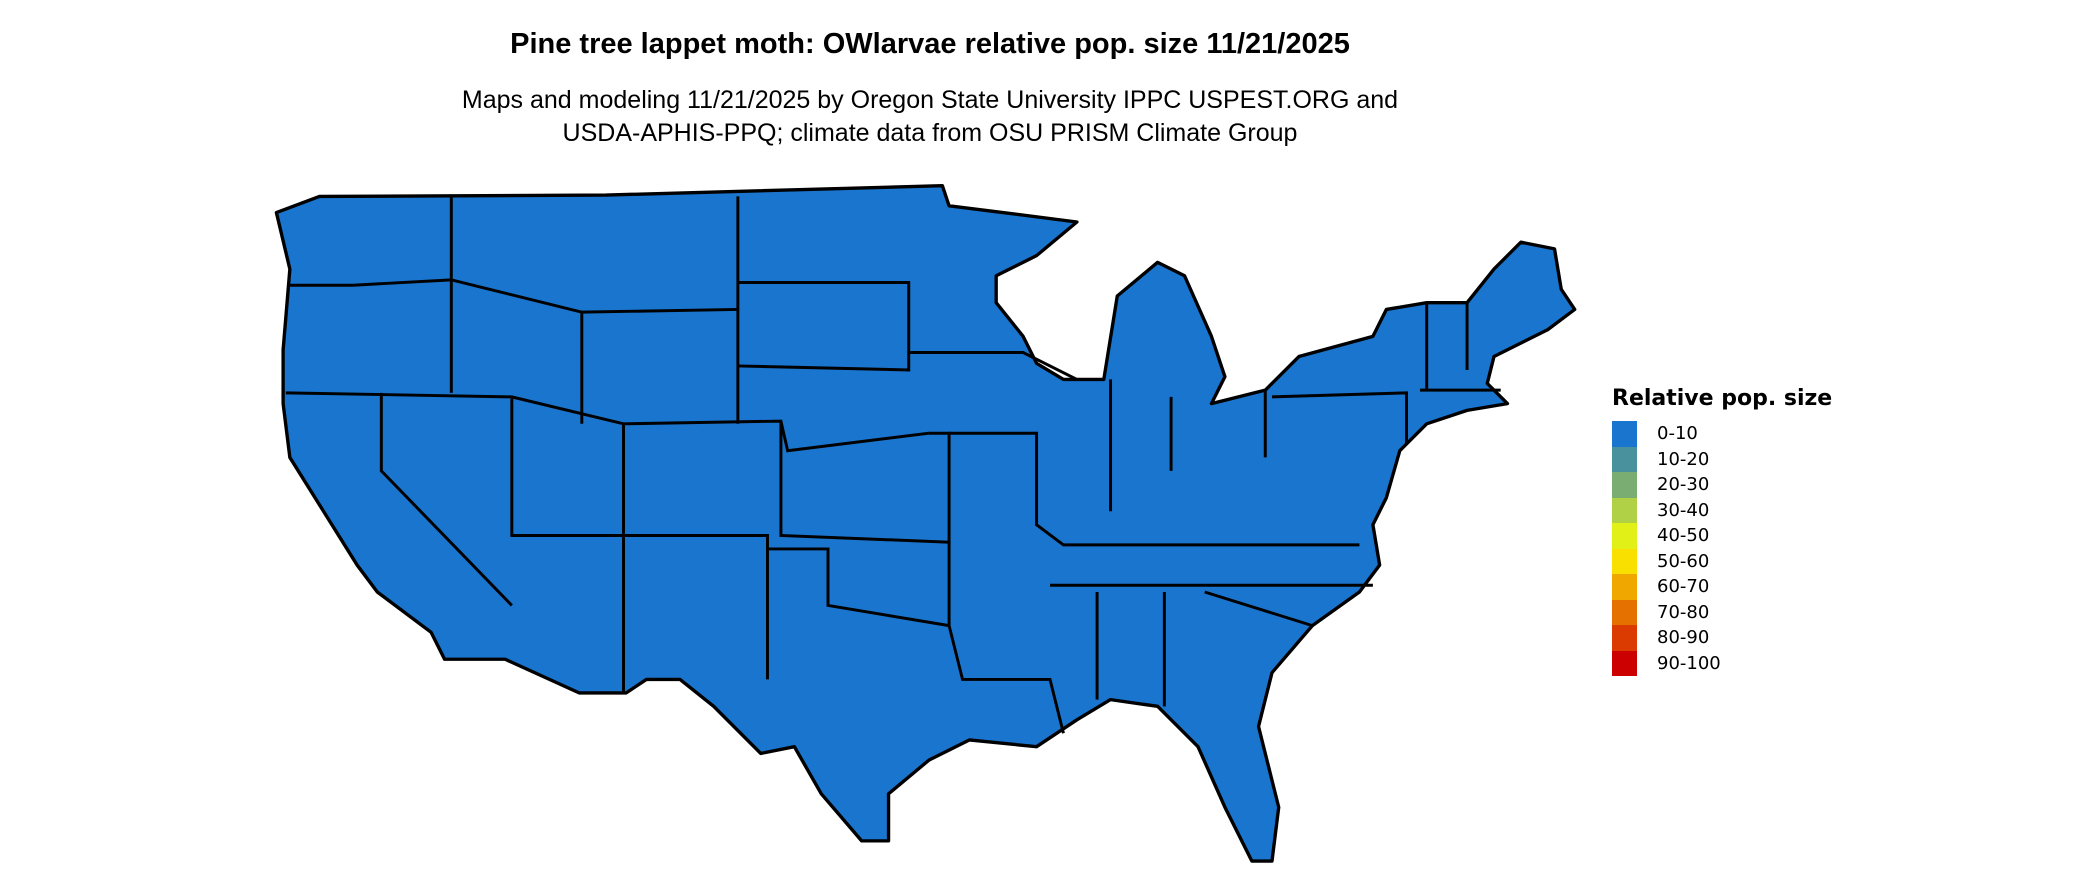 The image size is (2100, 892). What do you see at coordinates (1722, 459) in the screenshot?
I see `legend-entry: 10-20` at bounding box center [1722, 459].